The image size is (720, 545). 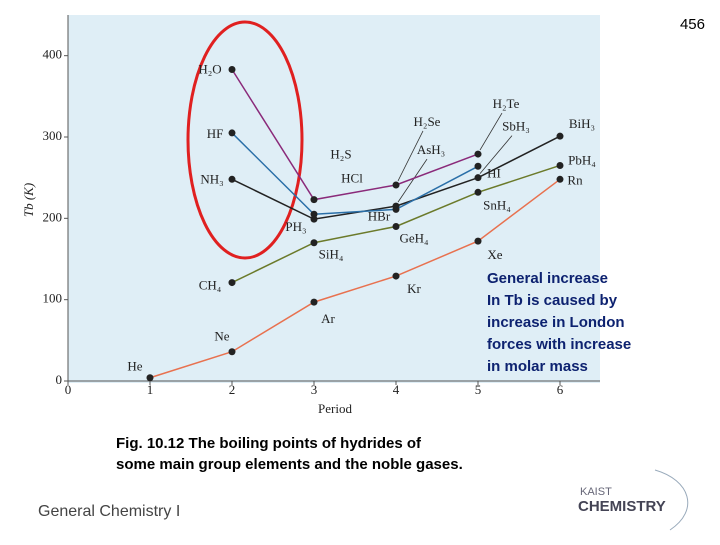 What do you see at coordinates (427, 121) in the screenshot?
I see `point-label: H₂Se` at bounding box center [427, 121].